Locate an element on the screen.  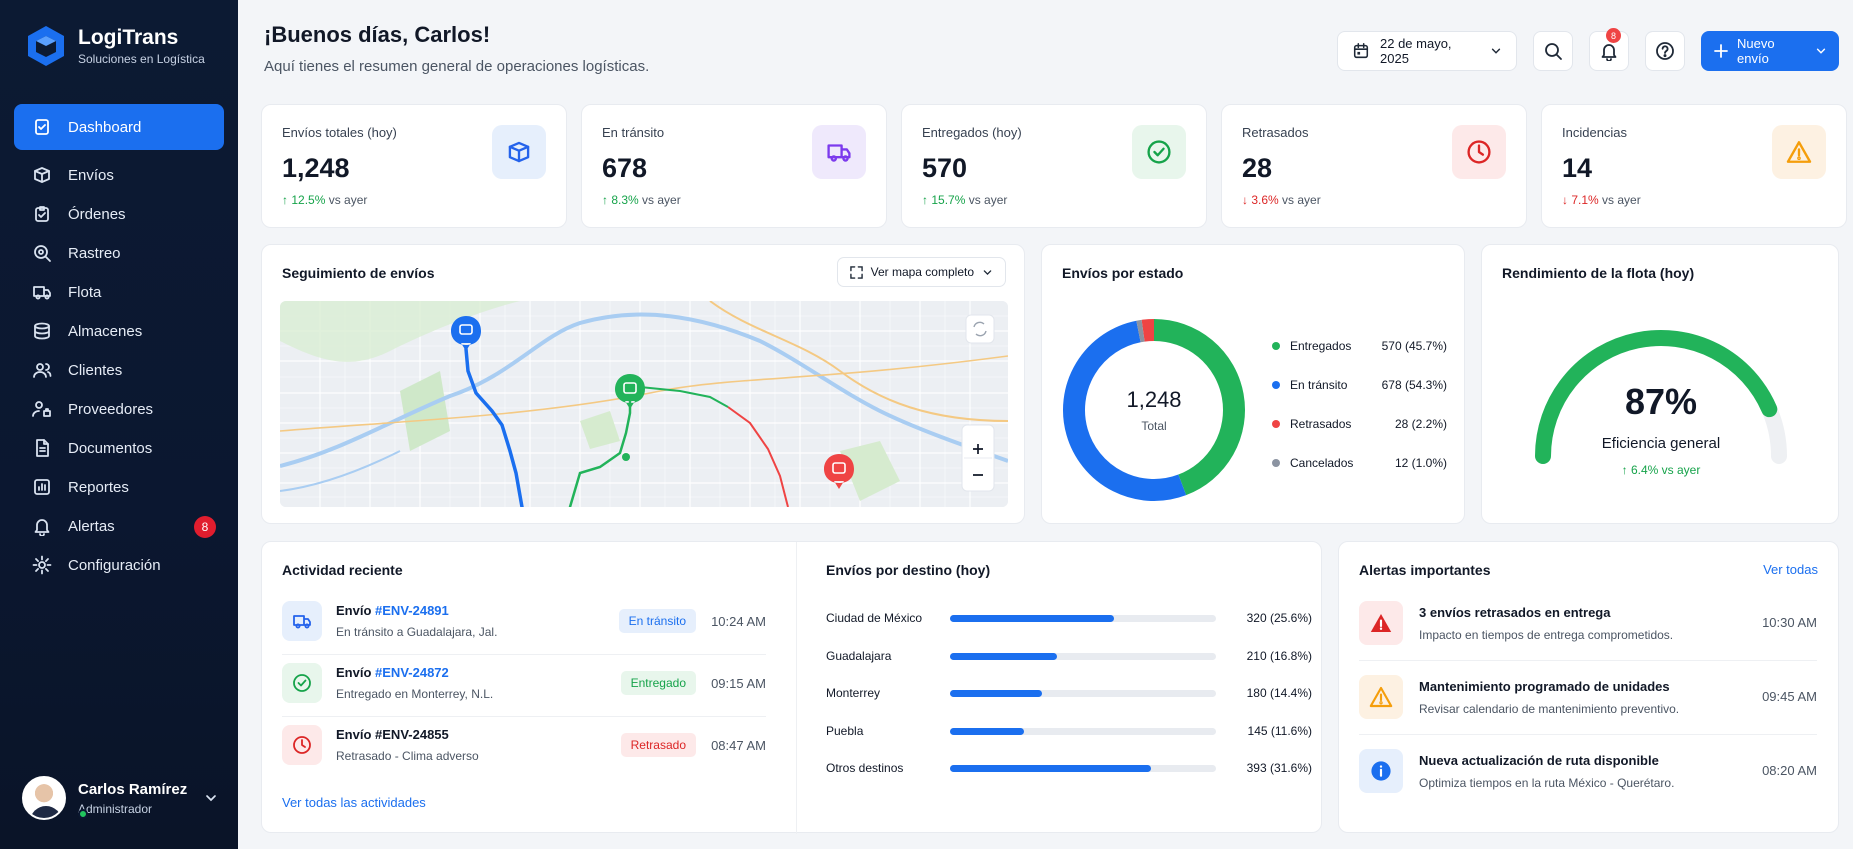
user-role: Administrador is located at coordinates (115, 808).